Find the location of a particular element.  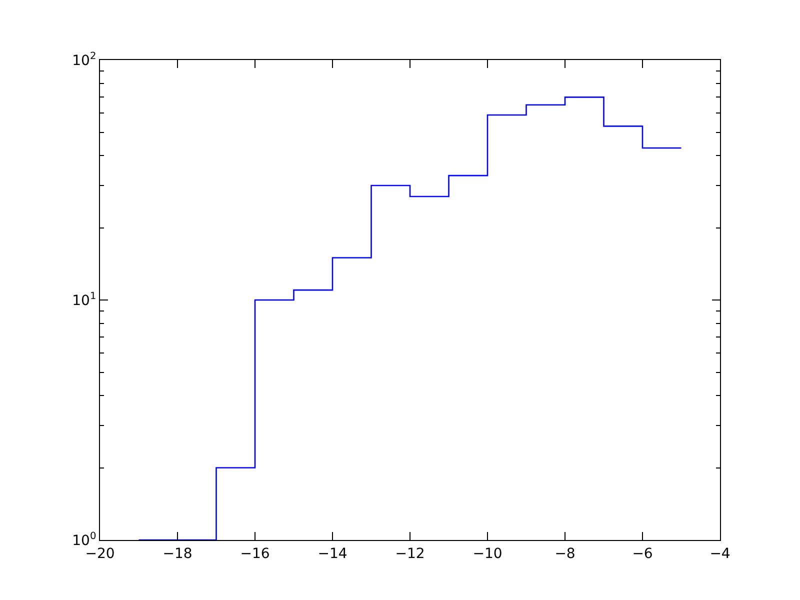

x-tick-label: −6 is located at coordinates (642, 554).